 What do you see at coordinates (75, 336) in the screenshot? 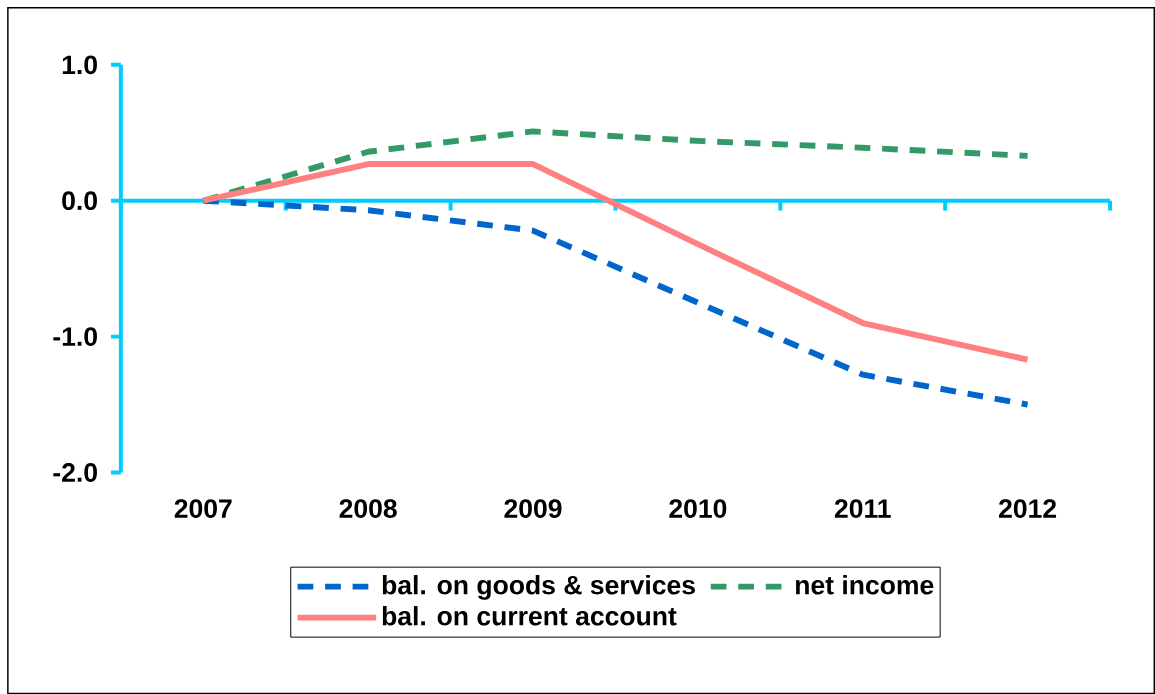
I see `y-tick-label: -1.0` at bounding box center [75, 336].